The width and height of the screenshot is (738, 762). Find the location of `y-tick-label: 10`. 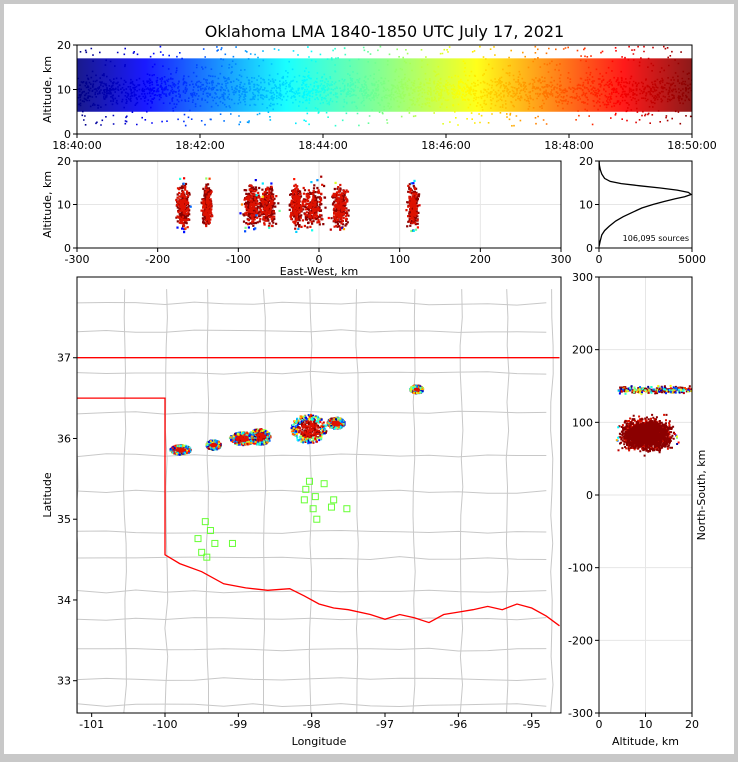

y-tick-label: 10 is located at coordinates (64, 205).